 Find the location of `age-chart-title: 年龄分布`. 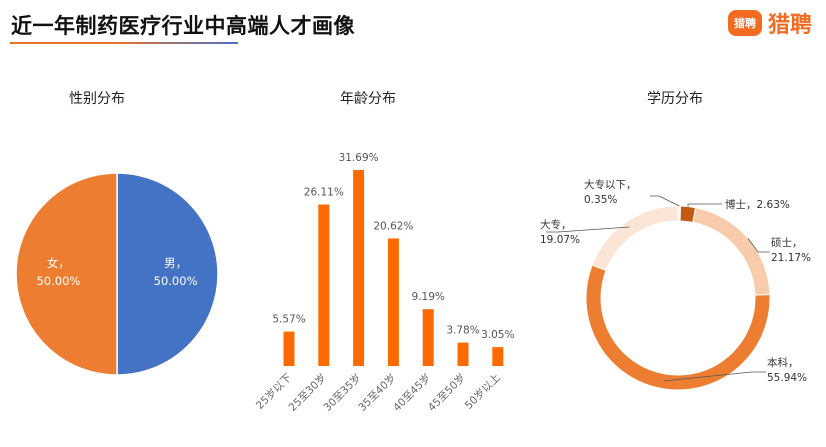

age-chart-title: 年龄分布 is located at coordinates (368, 99).